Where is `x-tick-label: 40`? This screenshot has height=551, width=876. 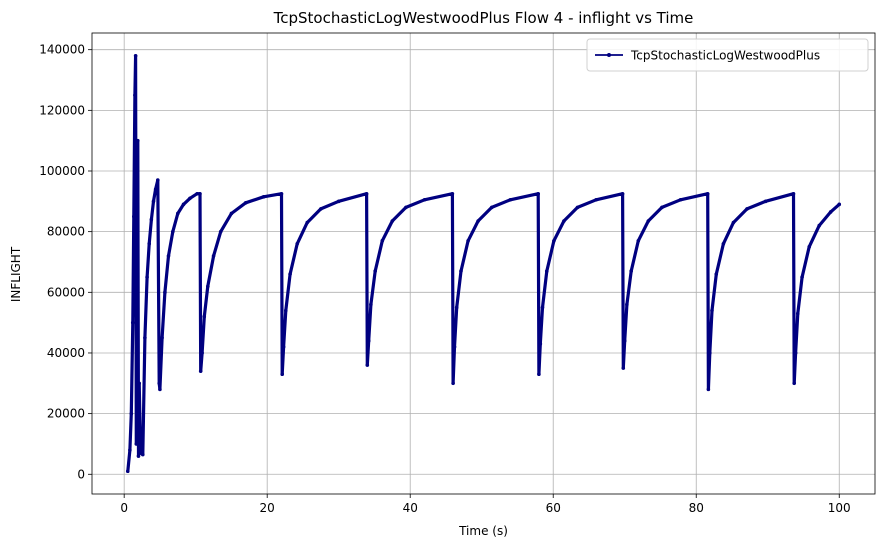 x-tick-label: 40 is located at coordinates (410, 508).